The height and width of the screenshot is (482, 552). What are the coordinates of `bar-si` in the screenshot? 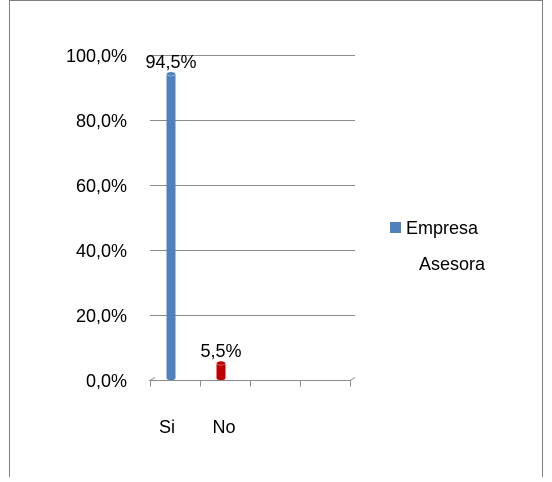 It's located at (171, 226).